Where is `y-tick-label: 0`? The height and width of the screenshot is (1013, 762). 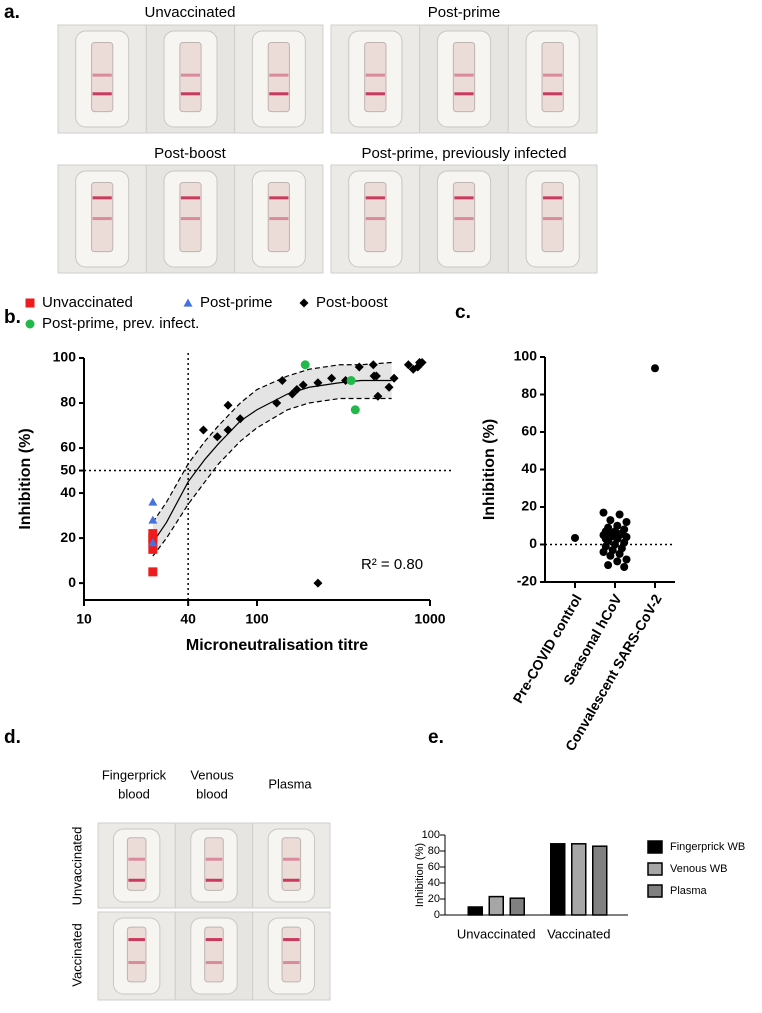 y-tick-label: 0 is located at coordinates (533, 543).